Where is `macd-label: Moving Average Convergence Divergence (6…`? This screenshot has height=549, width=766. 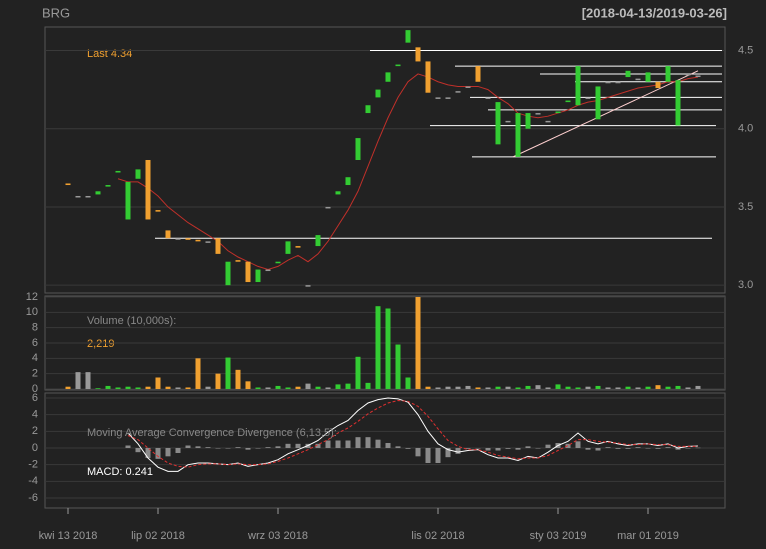
macd-label: Moving Average Convergence Divergence (6… is located at coordinates (212, 433).